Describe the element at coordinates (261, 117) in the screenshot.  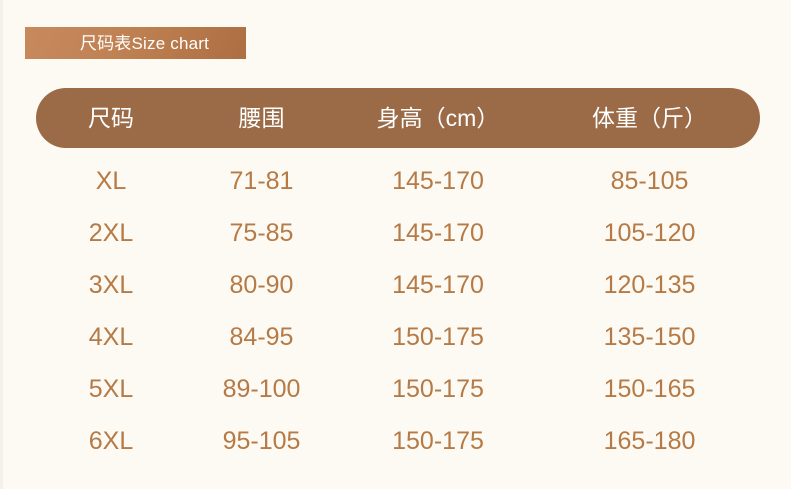
I see `column-header-waist: 腰围` at that location.